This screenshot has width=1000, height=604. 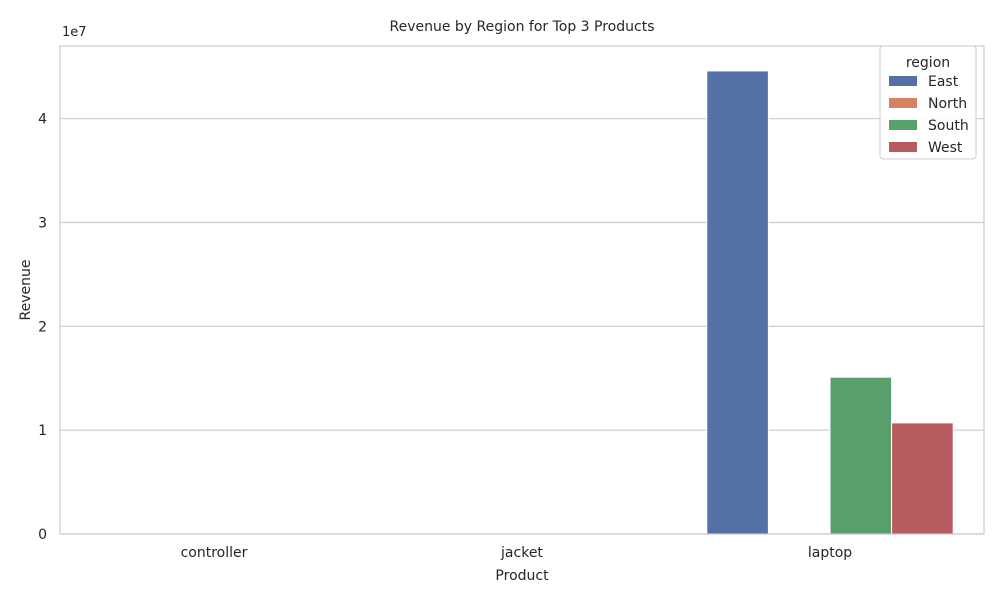 What do you see at coordinates (830, 553) in the screenshot?
I see `x-tick-label: laptop` at bounding box center [830, 553].